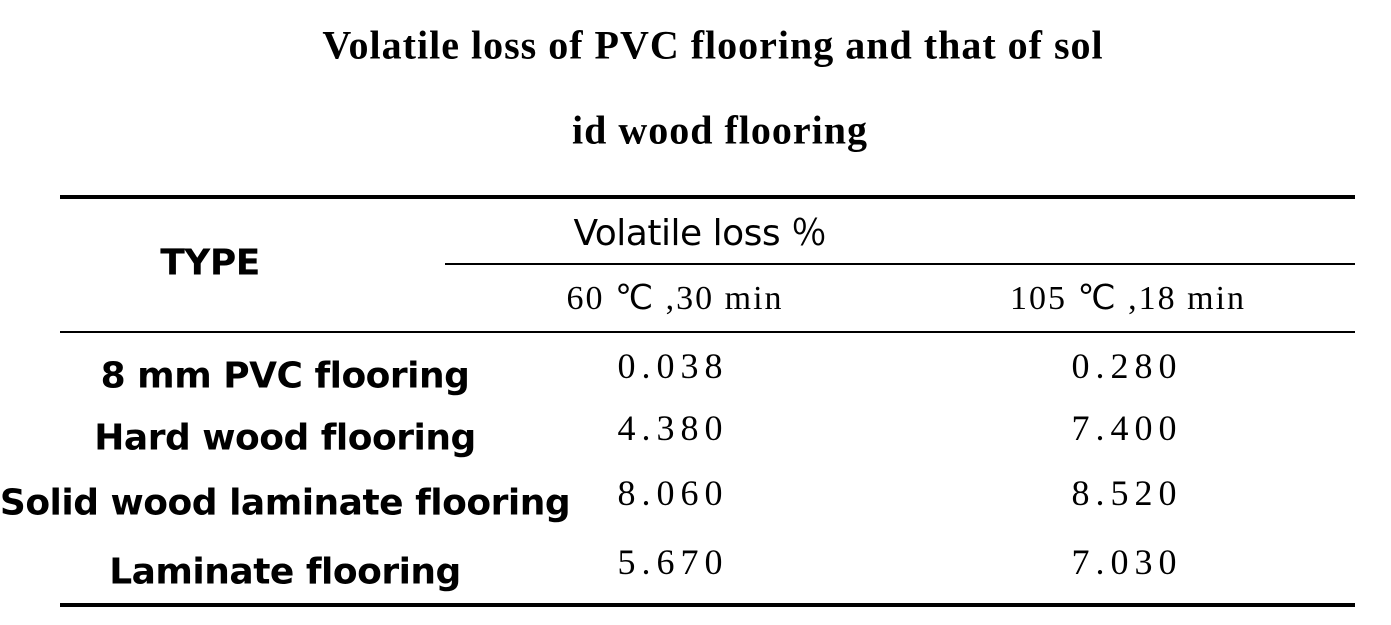  I want to click on row-label: Hard wood flooring, so click(285, 438).